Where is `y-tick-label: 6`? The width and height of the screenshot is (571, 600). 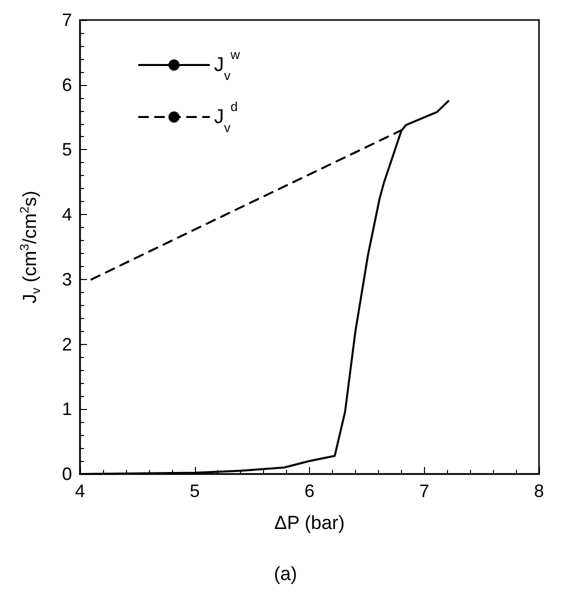 y-tick-label: 6 is located at coordinates (67, 84).